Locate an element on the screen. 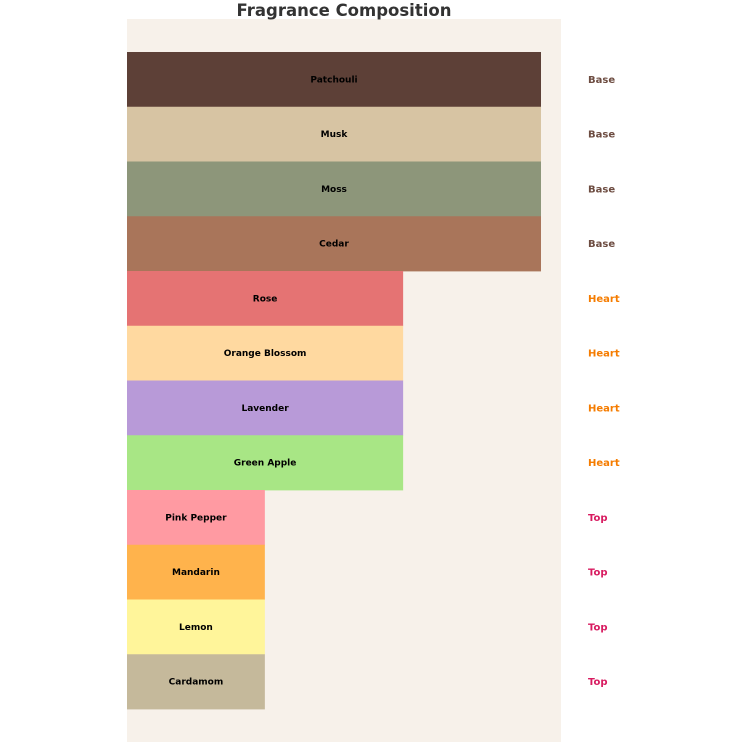  bar-label-lemon: Lemon is located at coordinates (196, 628).